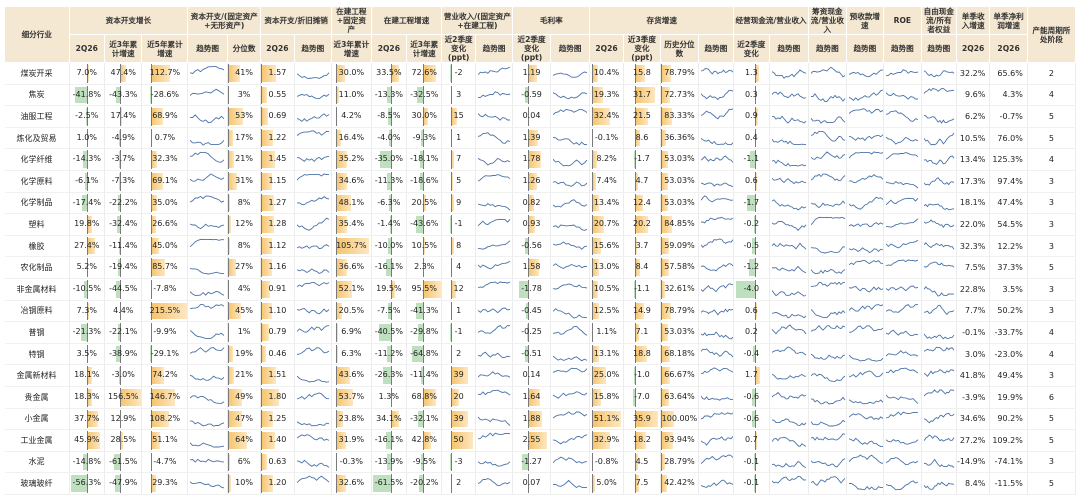 Image resolution: width=1080 pixels, height=495 pixels. What do you see at coordinates (828, 97) in the screenshot?
I see `fcf-rev-trend-path` at bounding box center [828, 97].